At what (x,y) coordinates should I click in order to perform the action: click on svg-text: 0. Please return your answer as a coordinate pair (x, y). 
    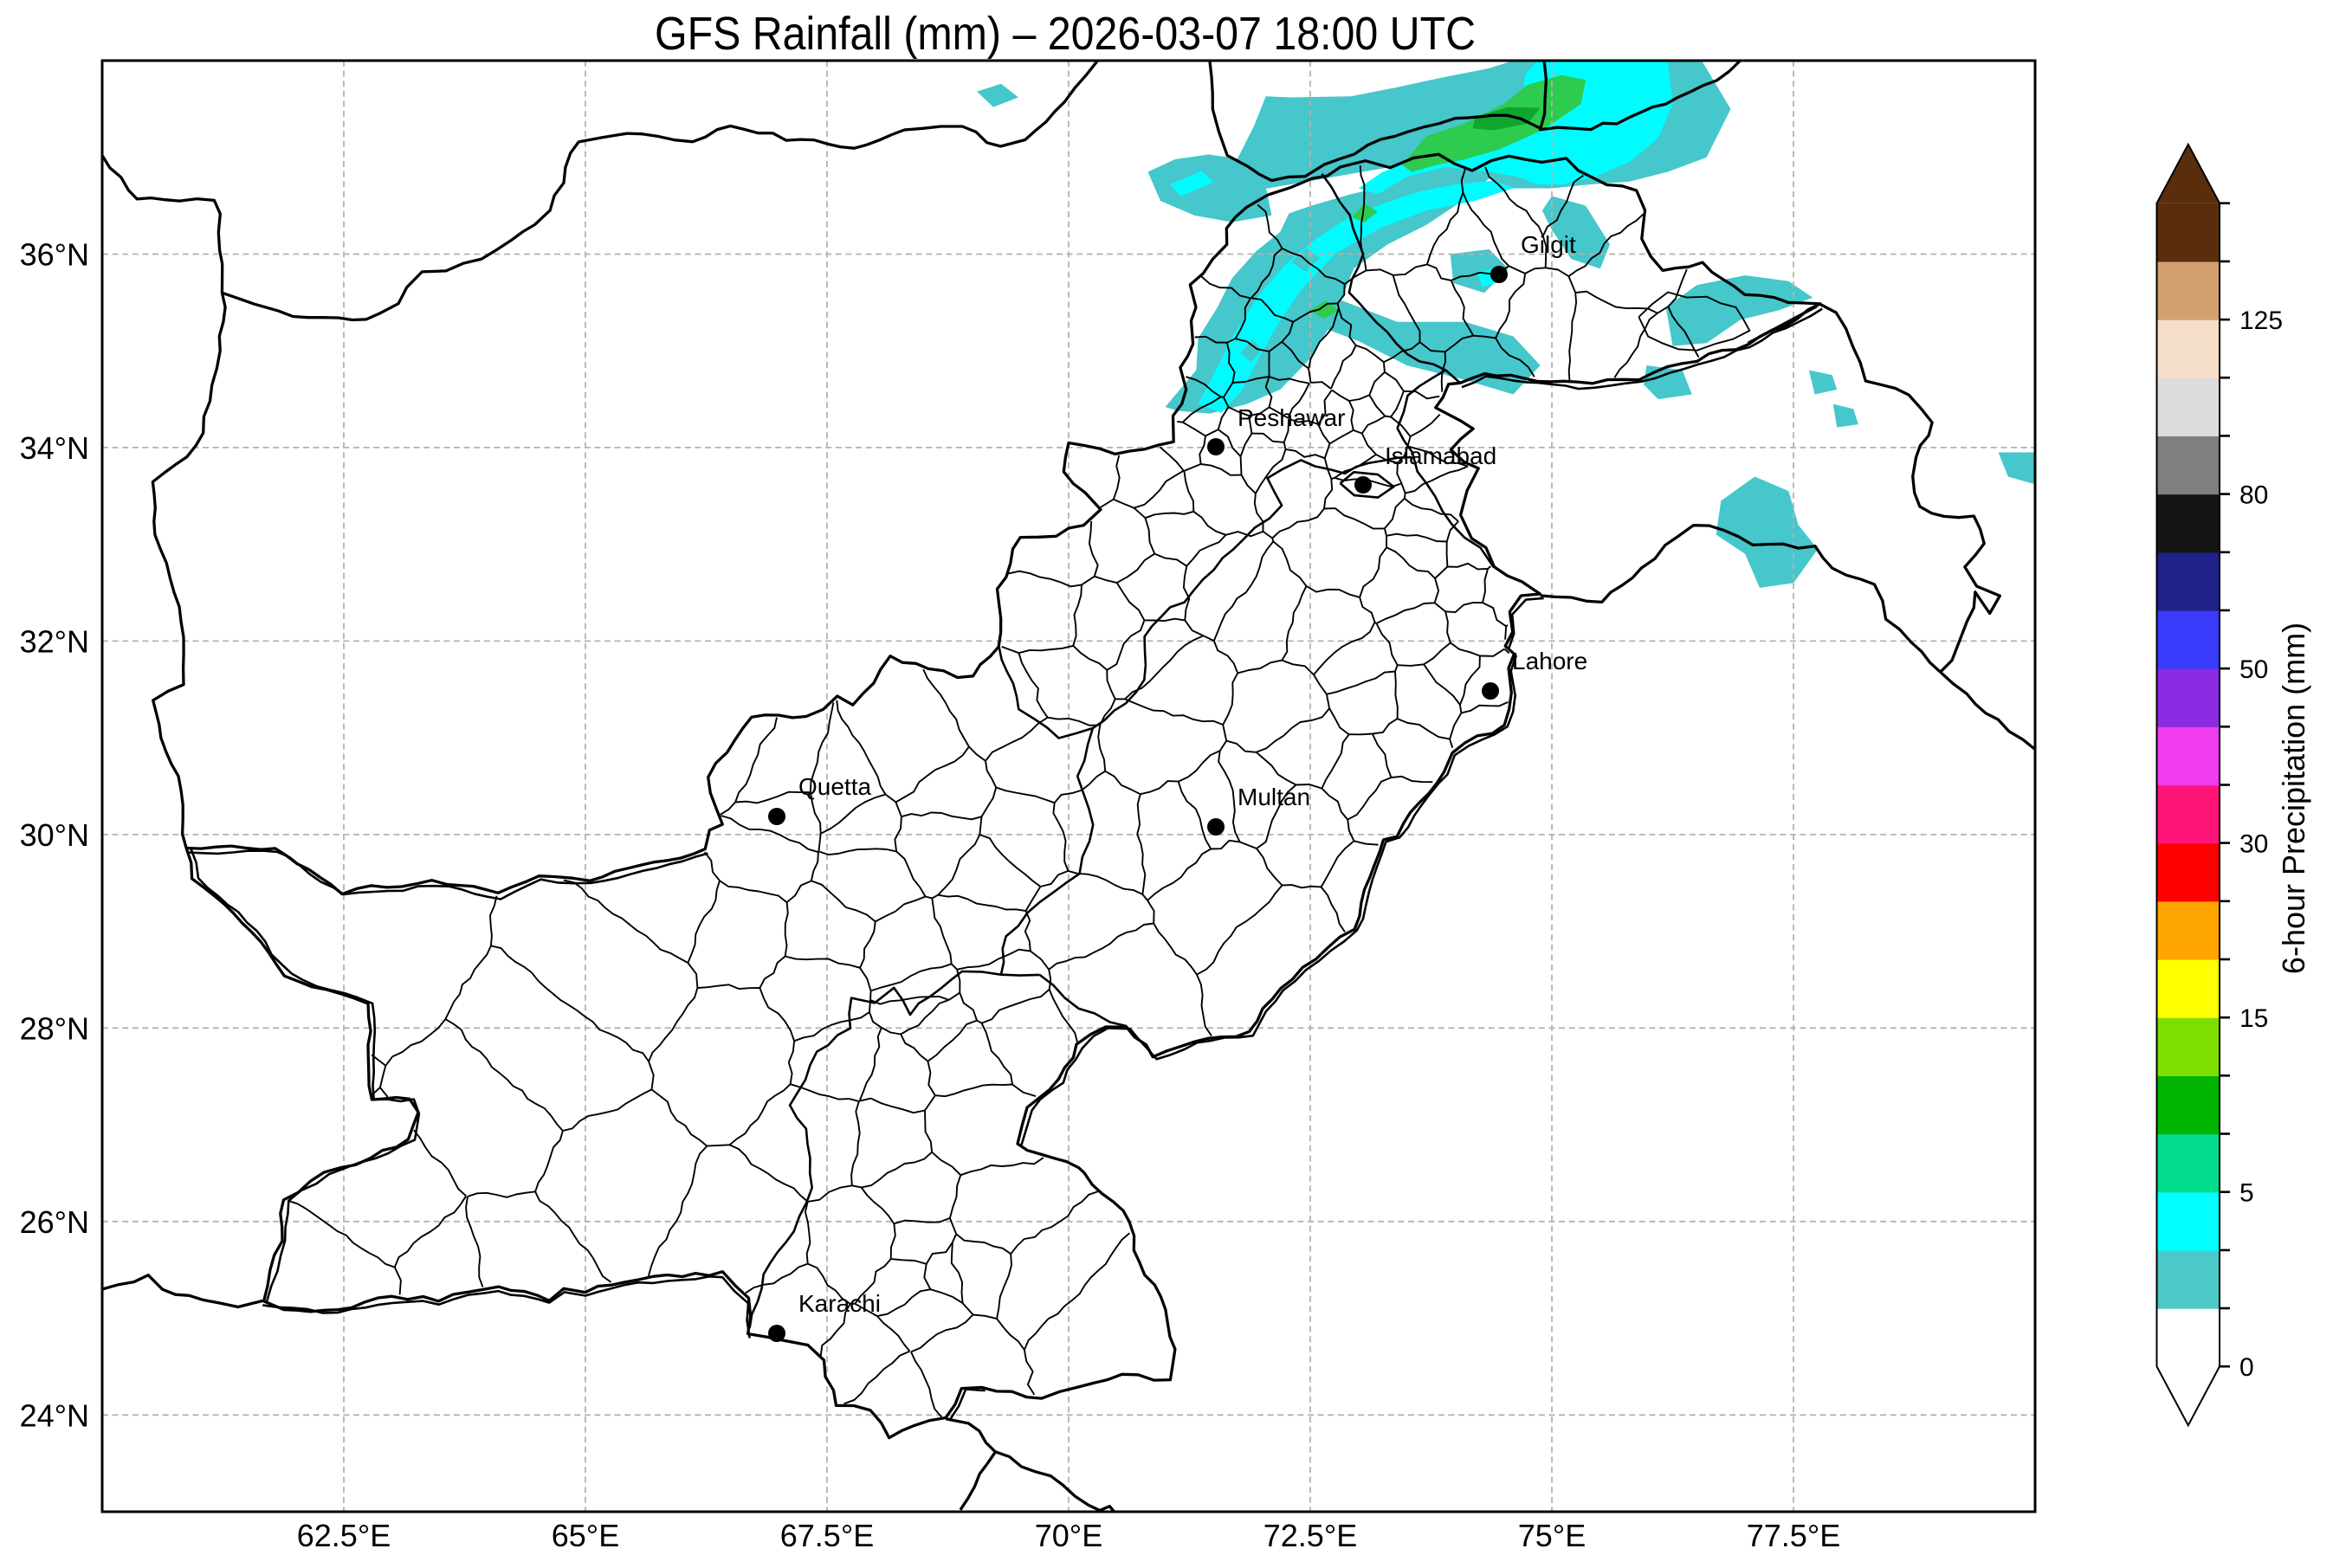
    Looking at the image, I should click on (2246, 1368).